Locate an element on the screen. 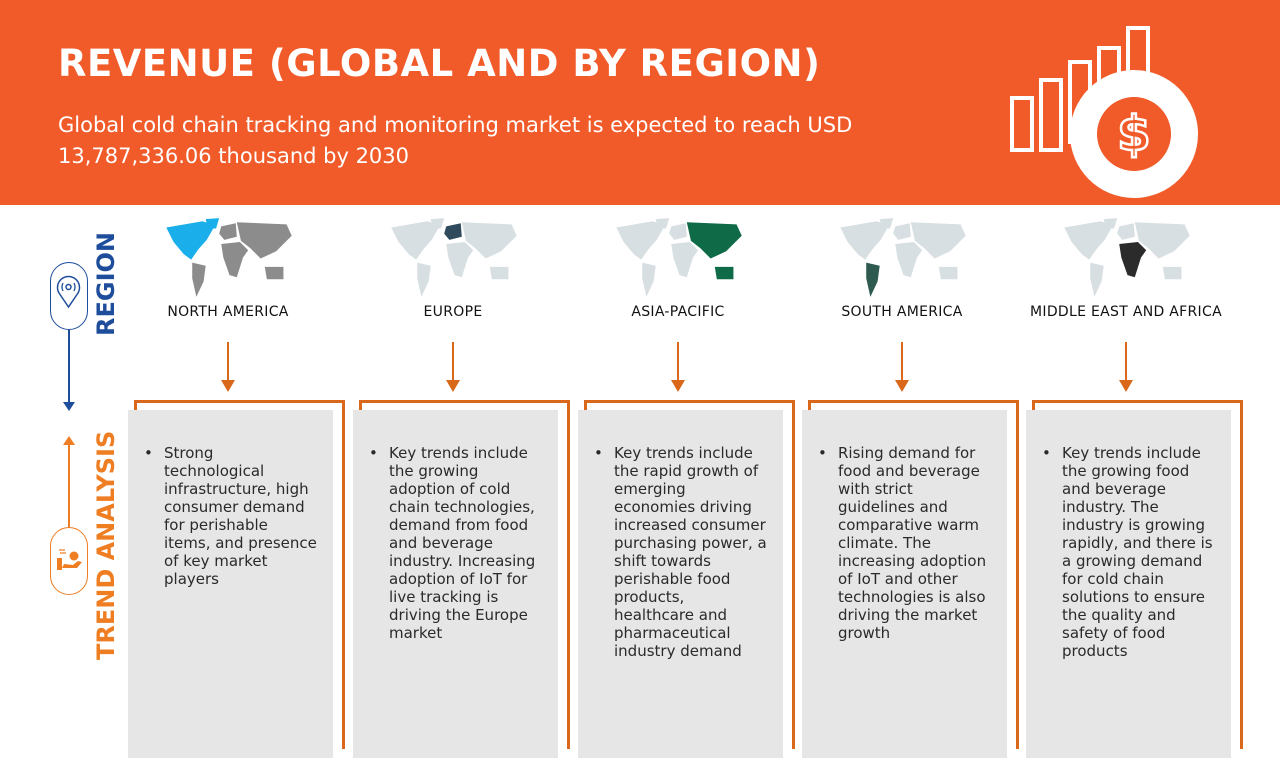  revenue-chart-dollar-icon: $ is located at coordinates (1104, 112).